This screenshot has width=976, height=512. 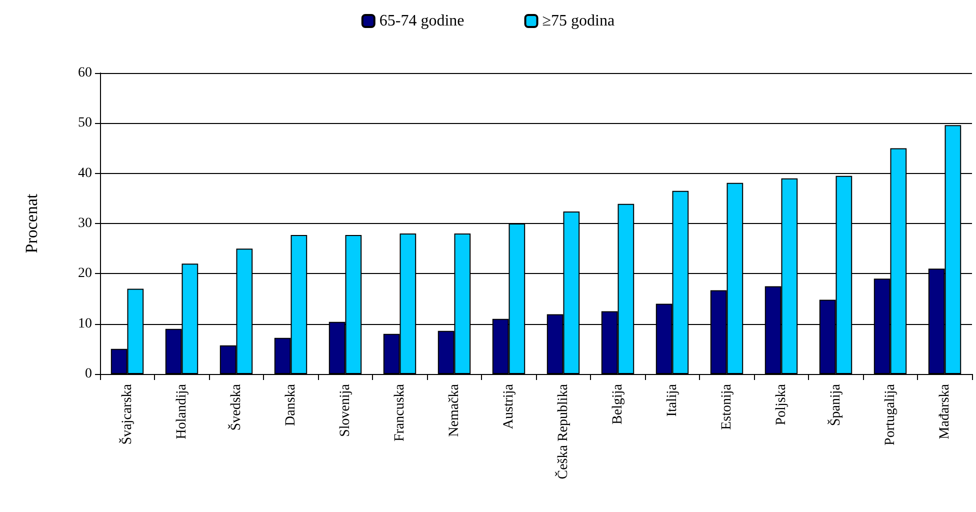 I want to click on x-tick-label: Slovenija, so click(x=345, y=410).